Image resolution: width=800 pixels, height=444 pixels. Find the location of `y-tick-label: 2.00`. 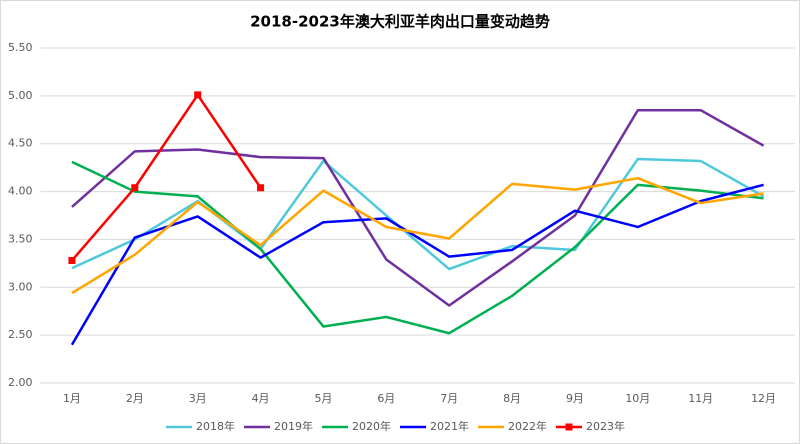

y-tick-label: 2.00 is located at coordinates (20, 382).